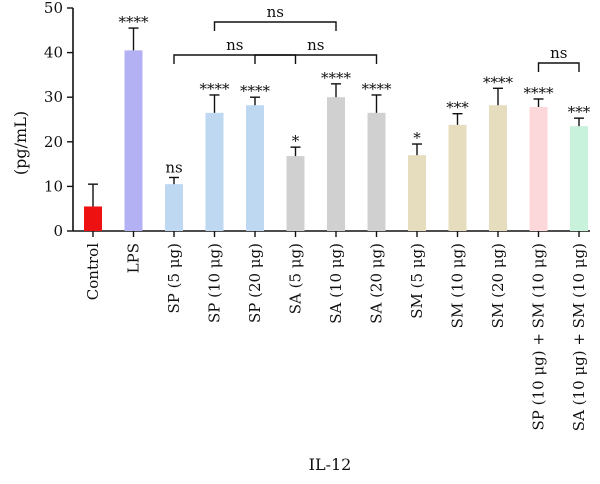 This screenshot has height=484, width=600. I want to click on y-tick-label: 50, so click(53, 8).